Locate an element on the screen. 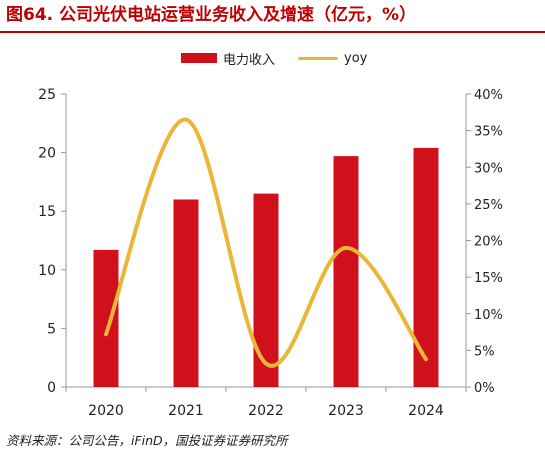 Image resolution: width=545 pixels, height=457 pixels. x-tick-label: 2021 is located at coordinates (186, 411).